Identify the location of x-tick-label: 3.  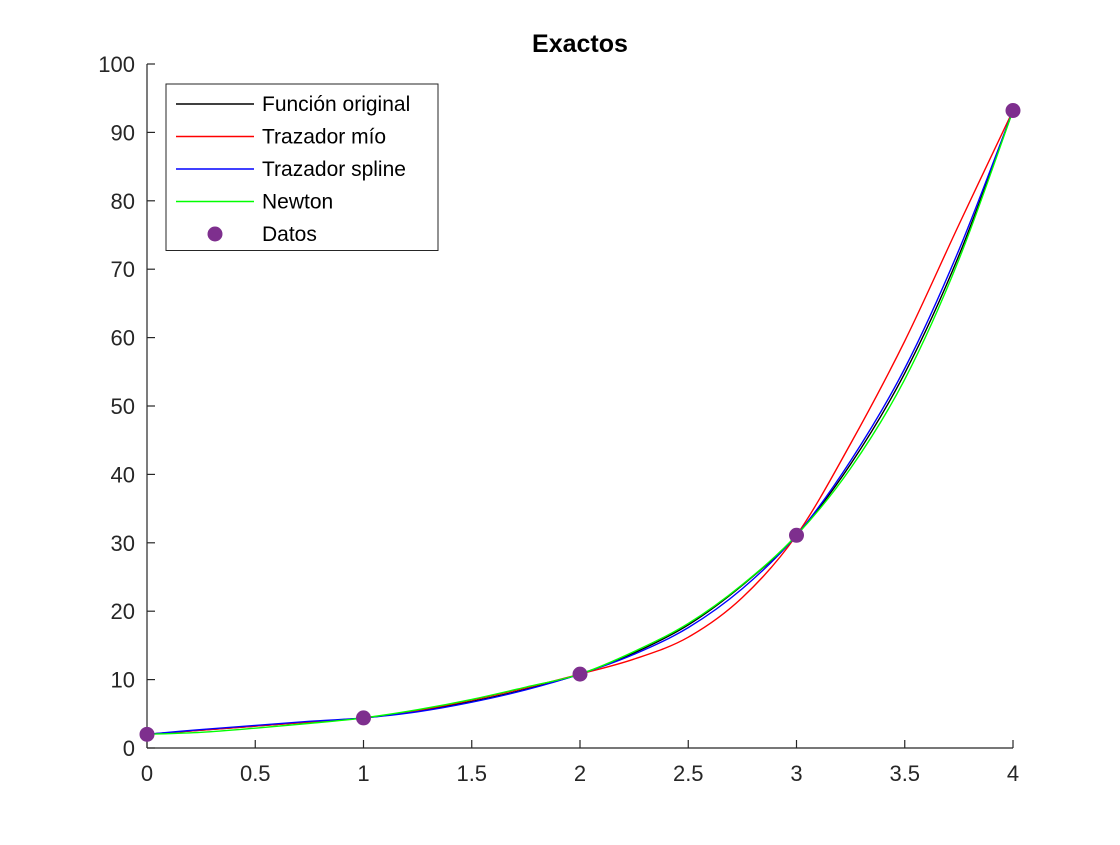
(796, 773).